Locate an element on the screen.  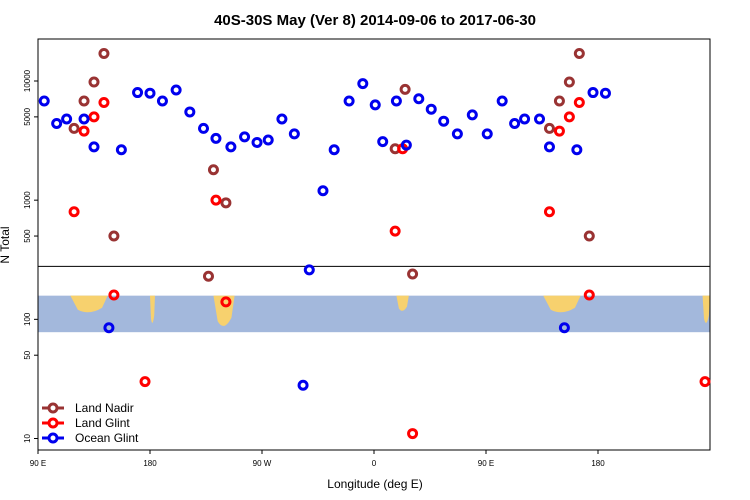
y-tick-label: 1000 is located at coordinates (27, 200).